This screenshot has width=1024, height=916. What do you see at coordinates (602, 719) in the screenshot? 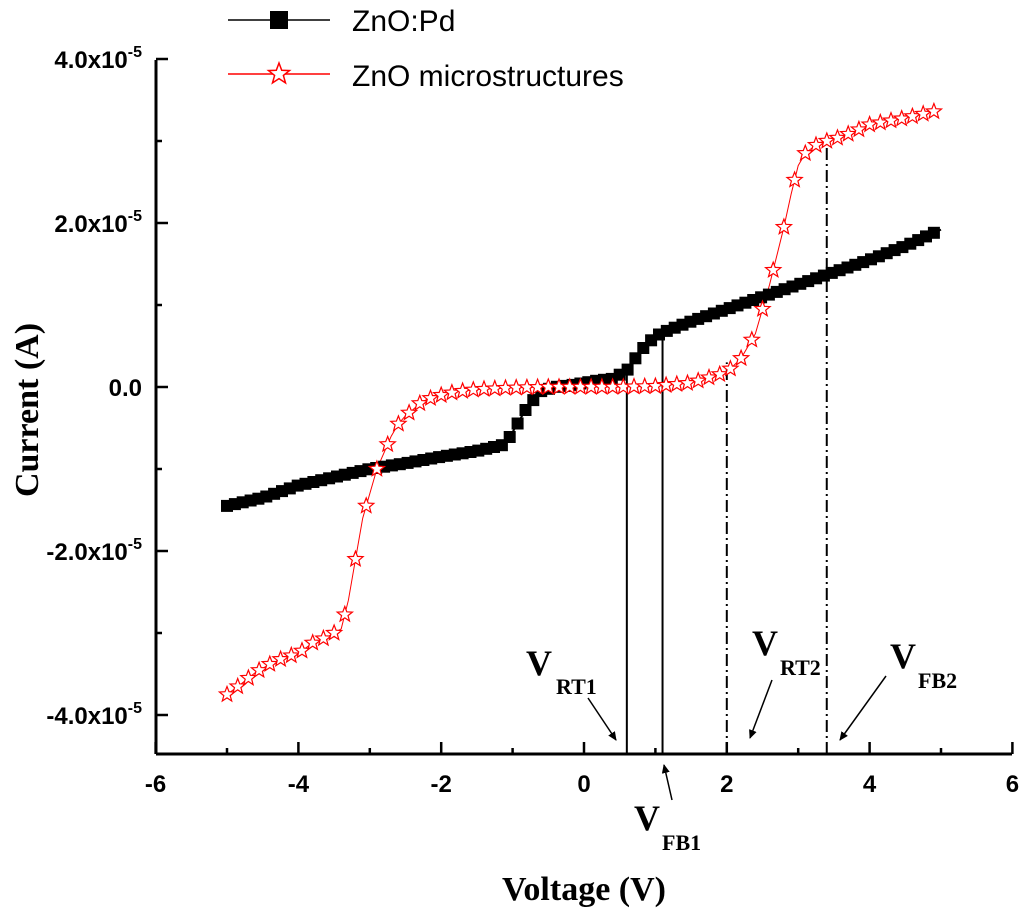
I see `annotation-vrt1-arrow` at bounding box center [602, 719].